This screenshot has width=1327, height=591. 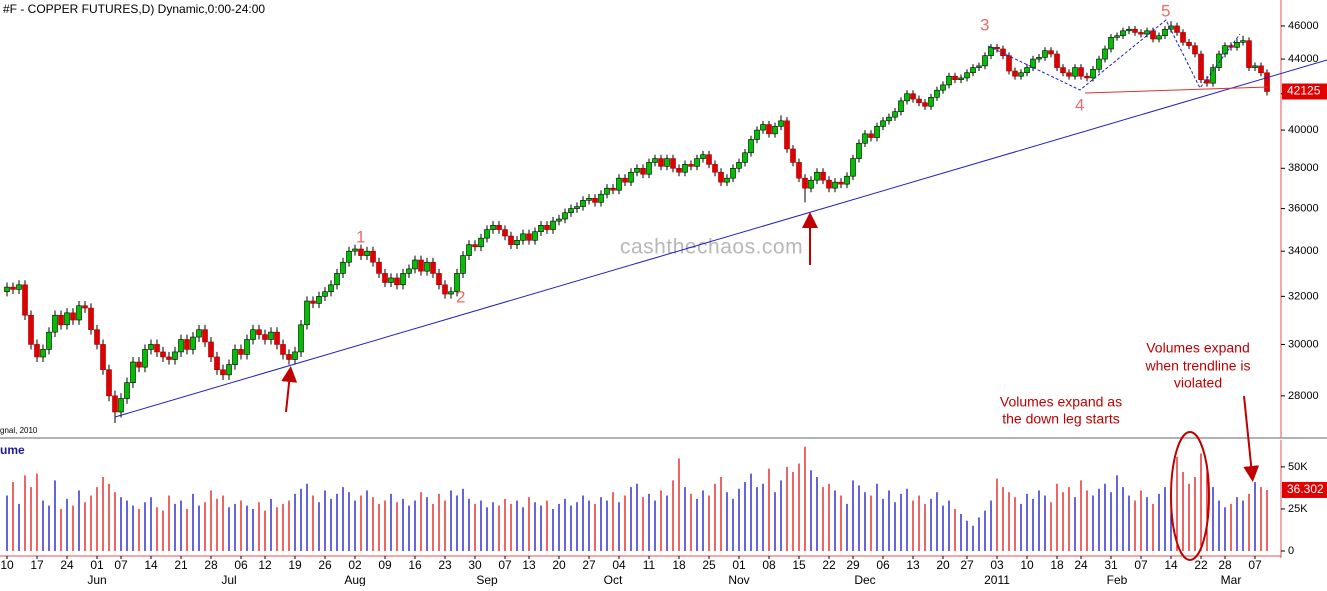 I want to click on footnote: gnal, 2010, so click(x=19, y=430).